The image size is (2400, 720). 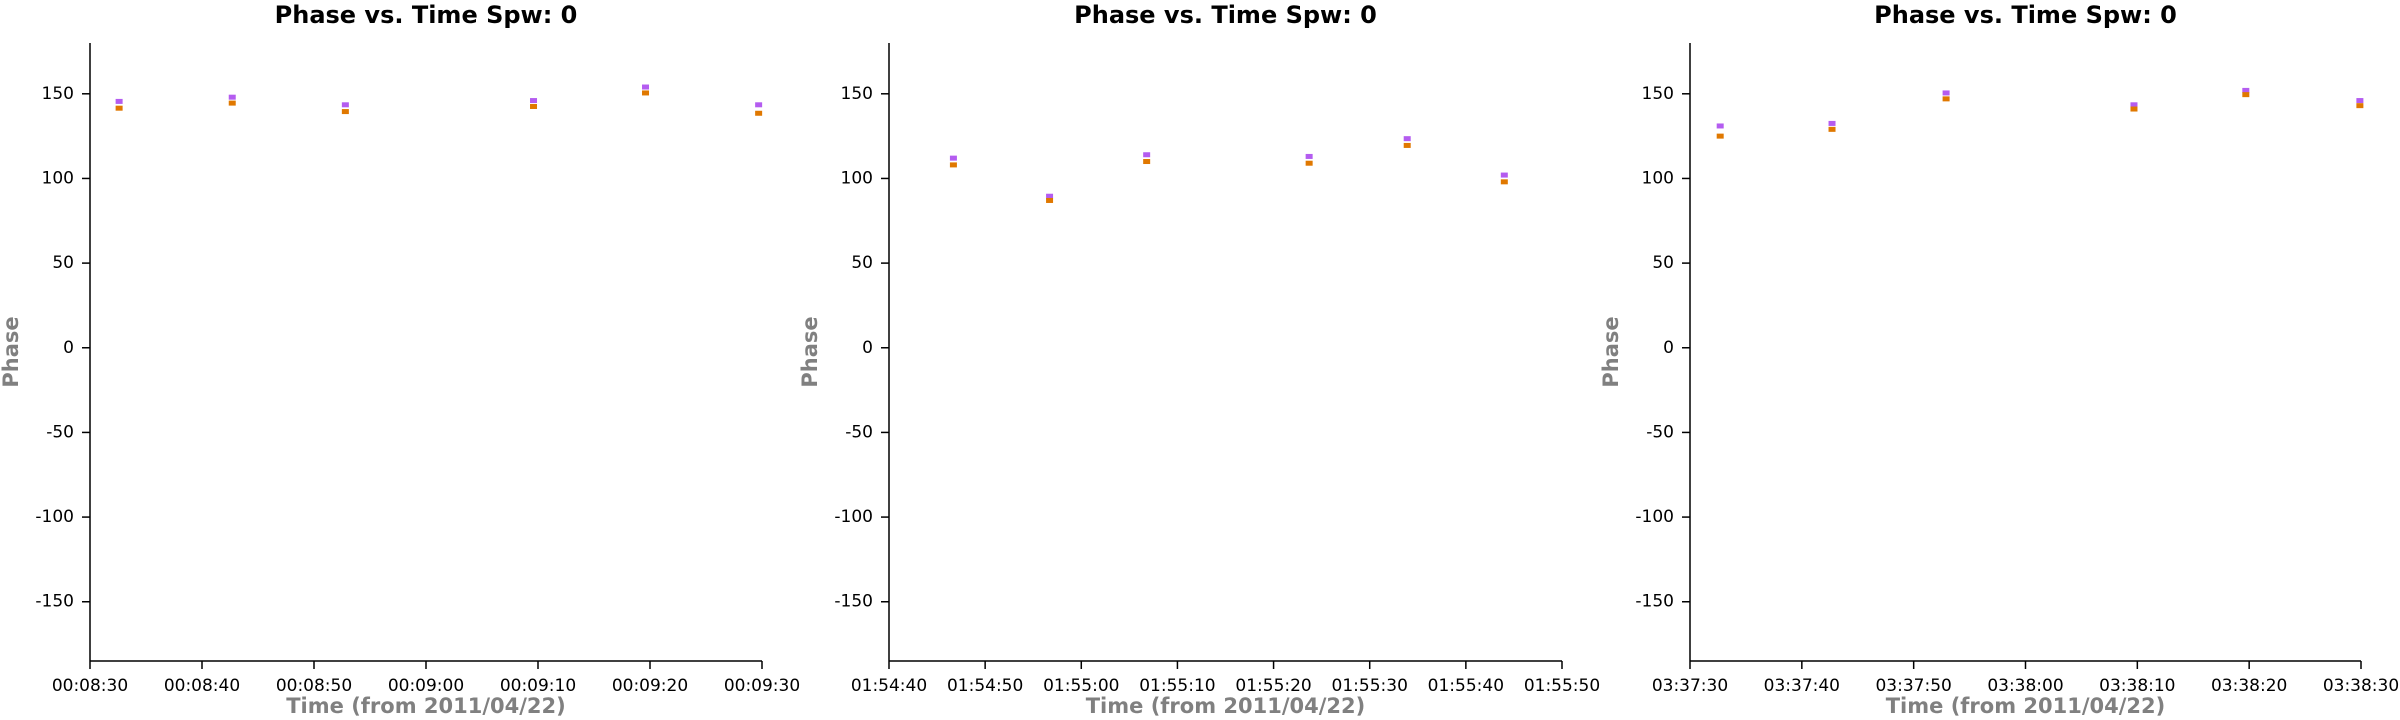 What do you see at coordinates (2025, 686) in the screenshot?
I see `x-tick-label: 03:38:00` at bounding box center [2025, 686].